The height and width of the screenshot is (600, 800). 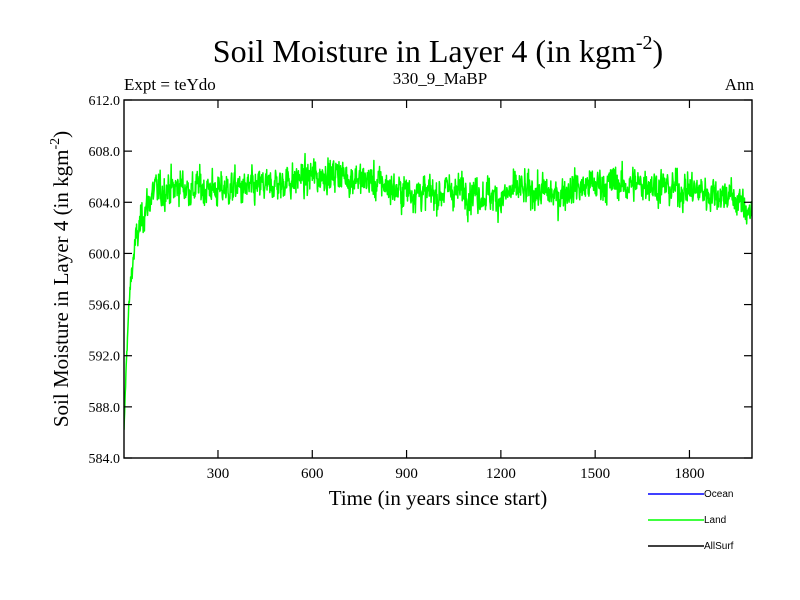 What do you see at coordinates (105, 357) in the screenshot?
I see `y-tick-label: 592.0` at bounding box center [105, 357].